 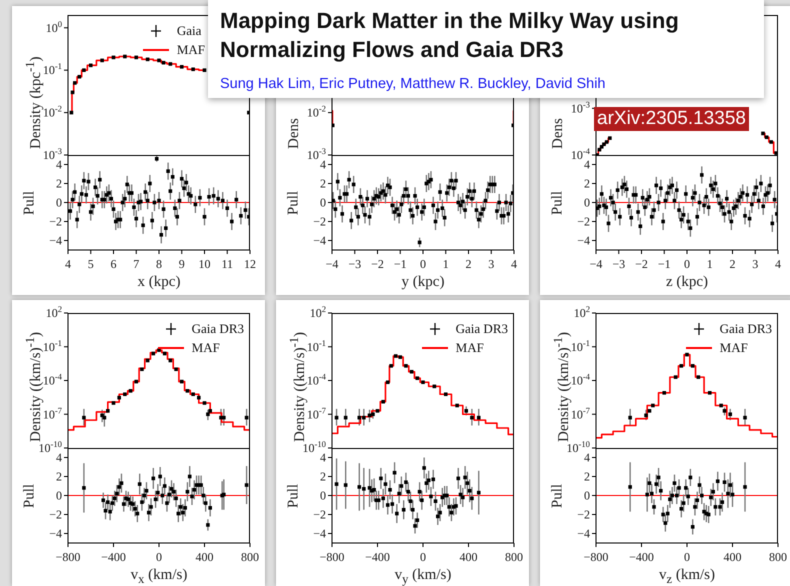 I want to click on x-tick-label: 1, so click(x=709, y=264).